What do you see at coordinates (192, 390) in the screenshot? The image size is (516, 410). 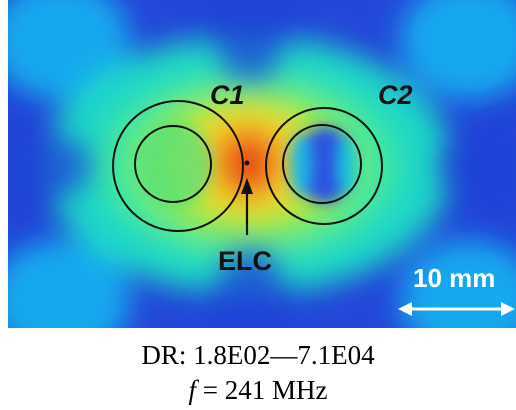 I see `frequency-symbol: f` at bounding box center [192, 390].